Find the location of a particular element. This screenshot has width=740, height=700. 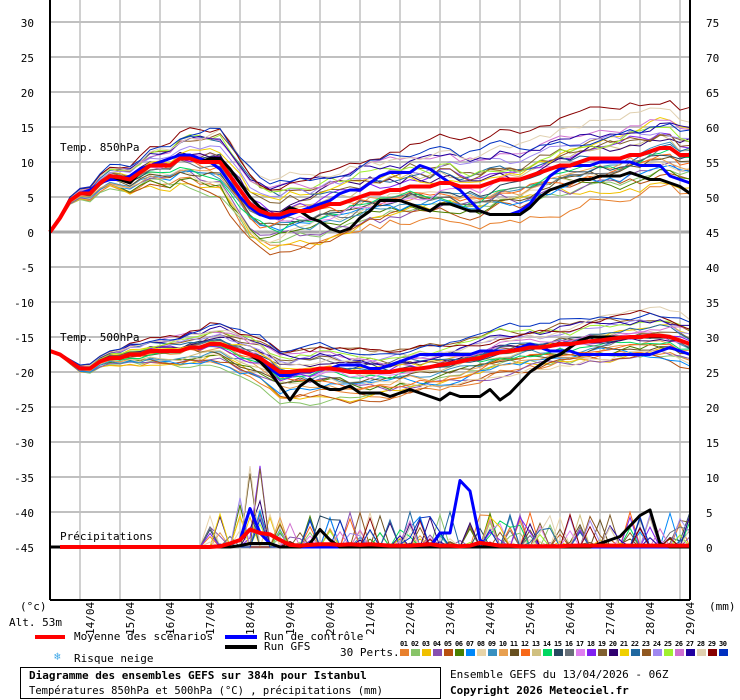

member-number: 20 is located at coordinates (613, 644).